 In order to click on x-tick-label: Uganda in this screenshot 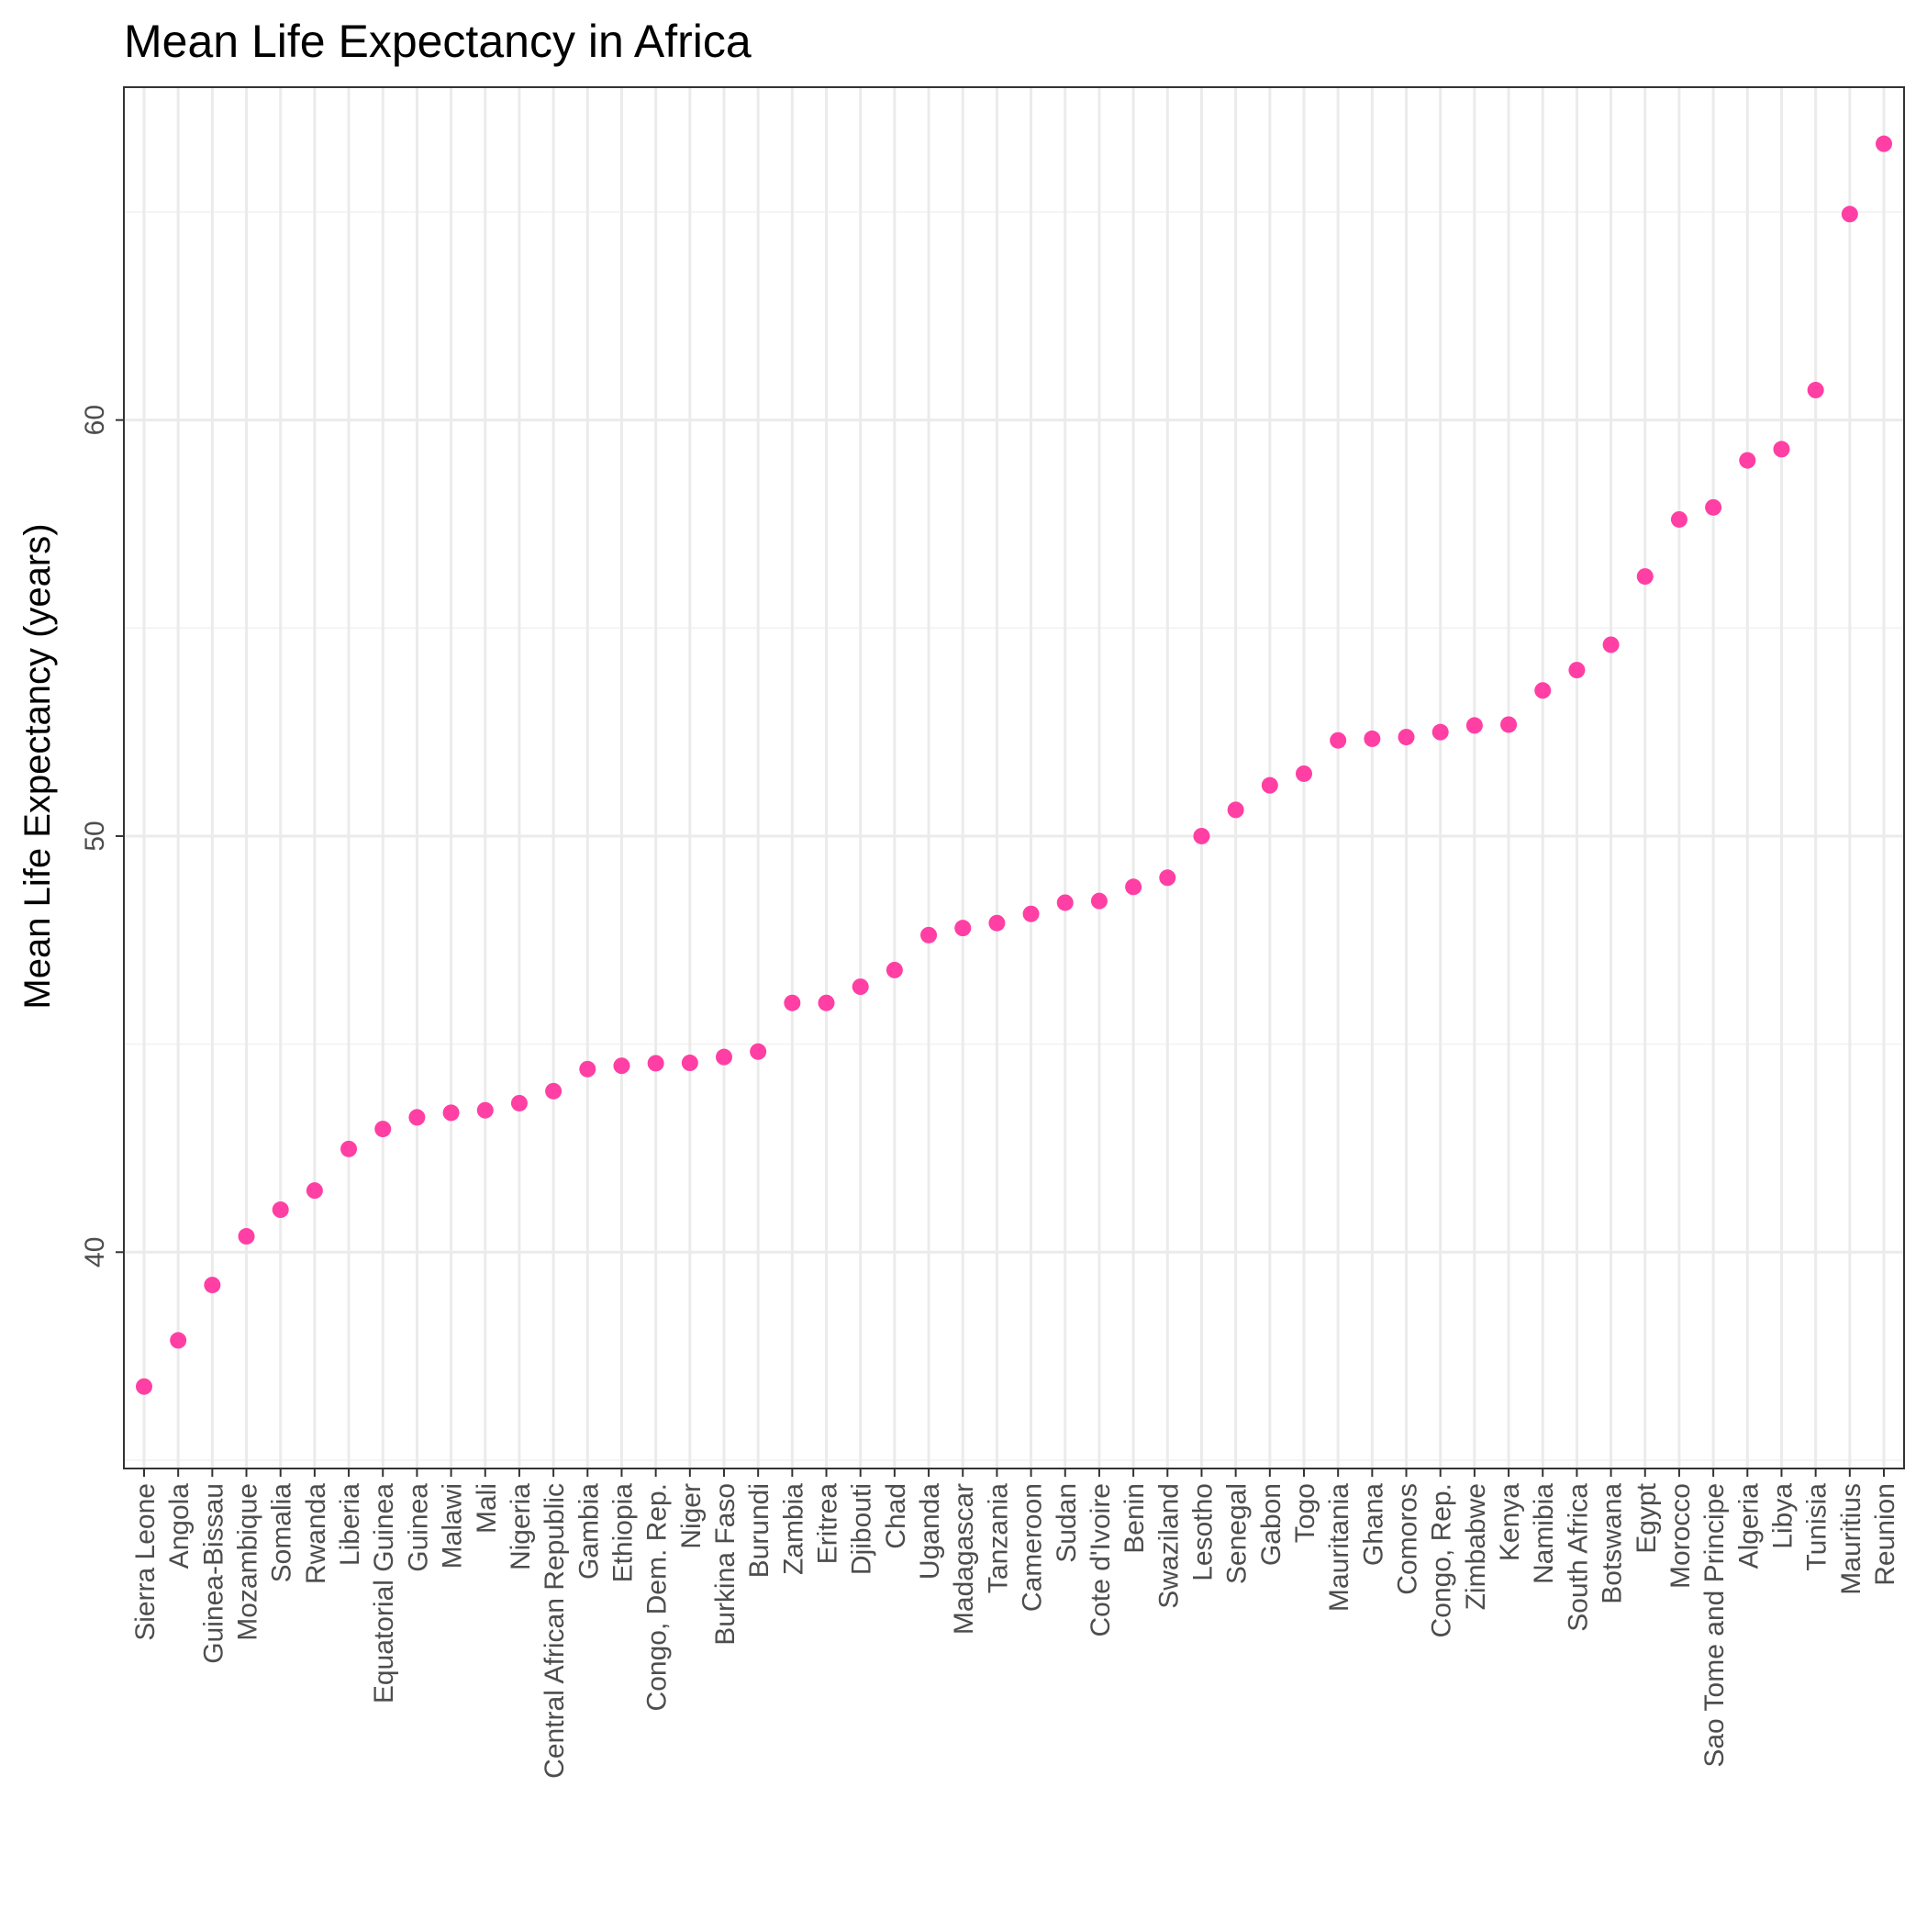, I will do `click(930, 1531)`.